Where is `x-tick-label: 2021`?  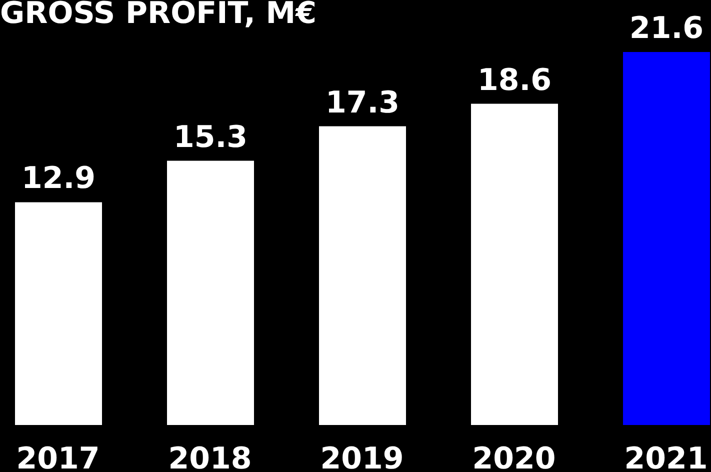 x-tick-label: 2021 is located at coordinates (666, 456).